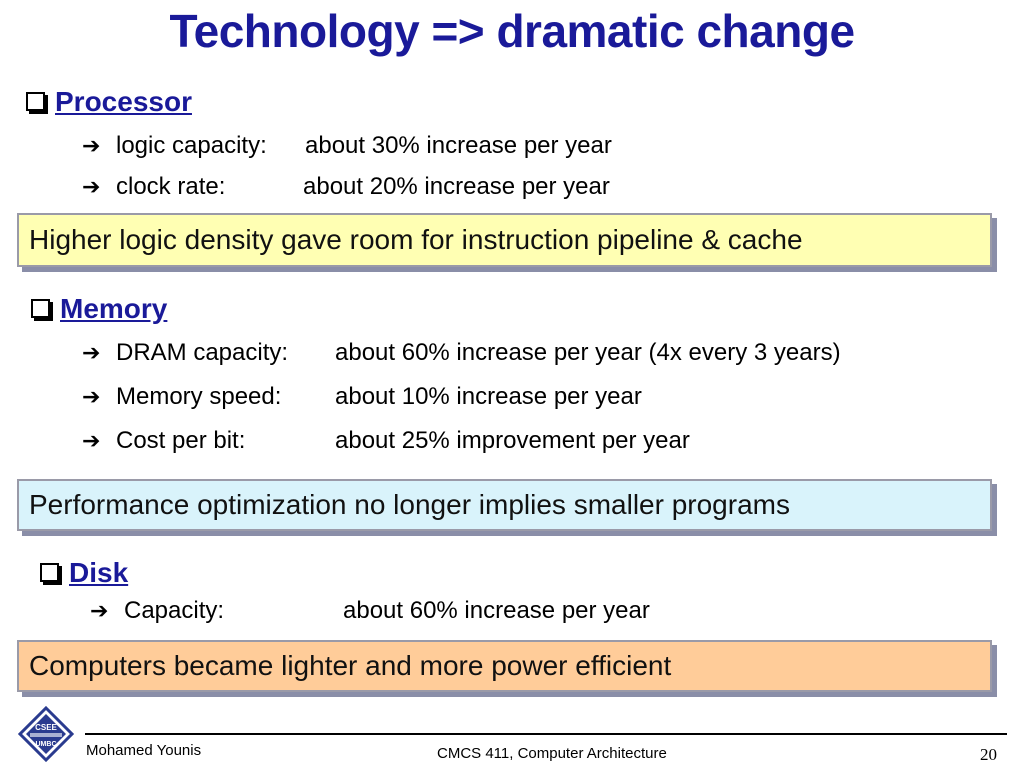  What do you see at coordinates (46, 734) in the screenshot?
I see `cse-umbc-logo: CSEE UMBC` at bounding box center [46, 734].